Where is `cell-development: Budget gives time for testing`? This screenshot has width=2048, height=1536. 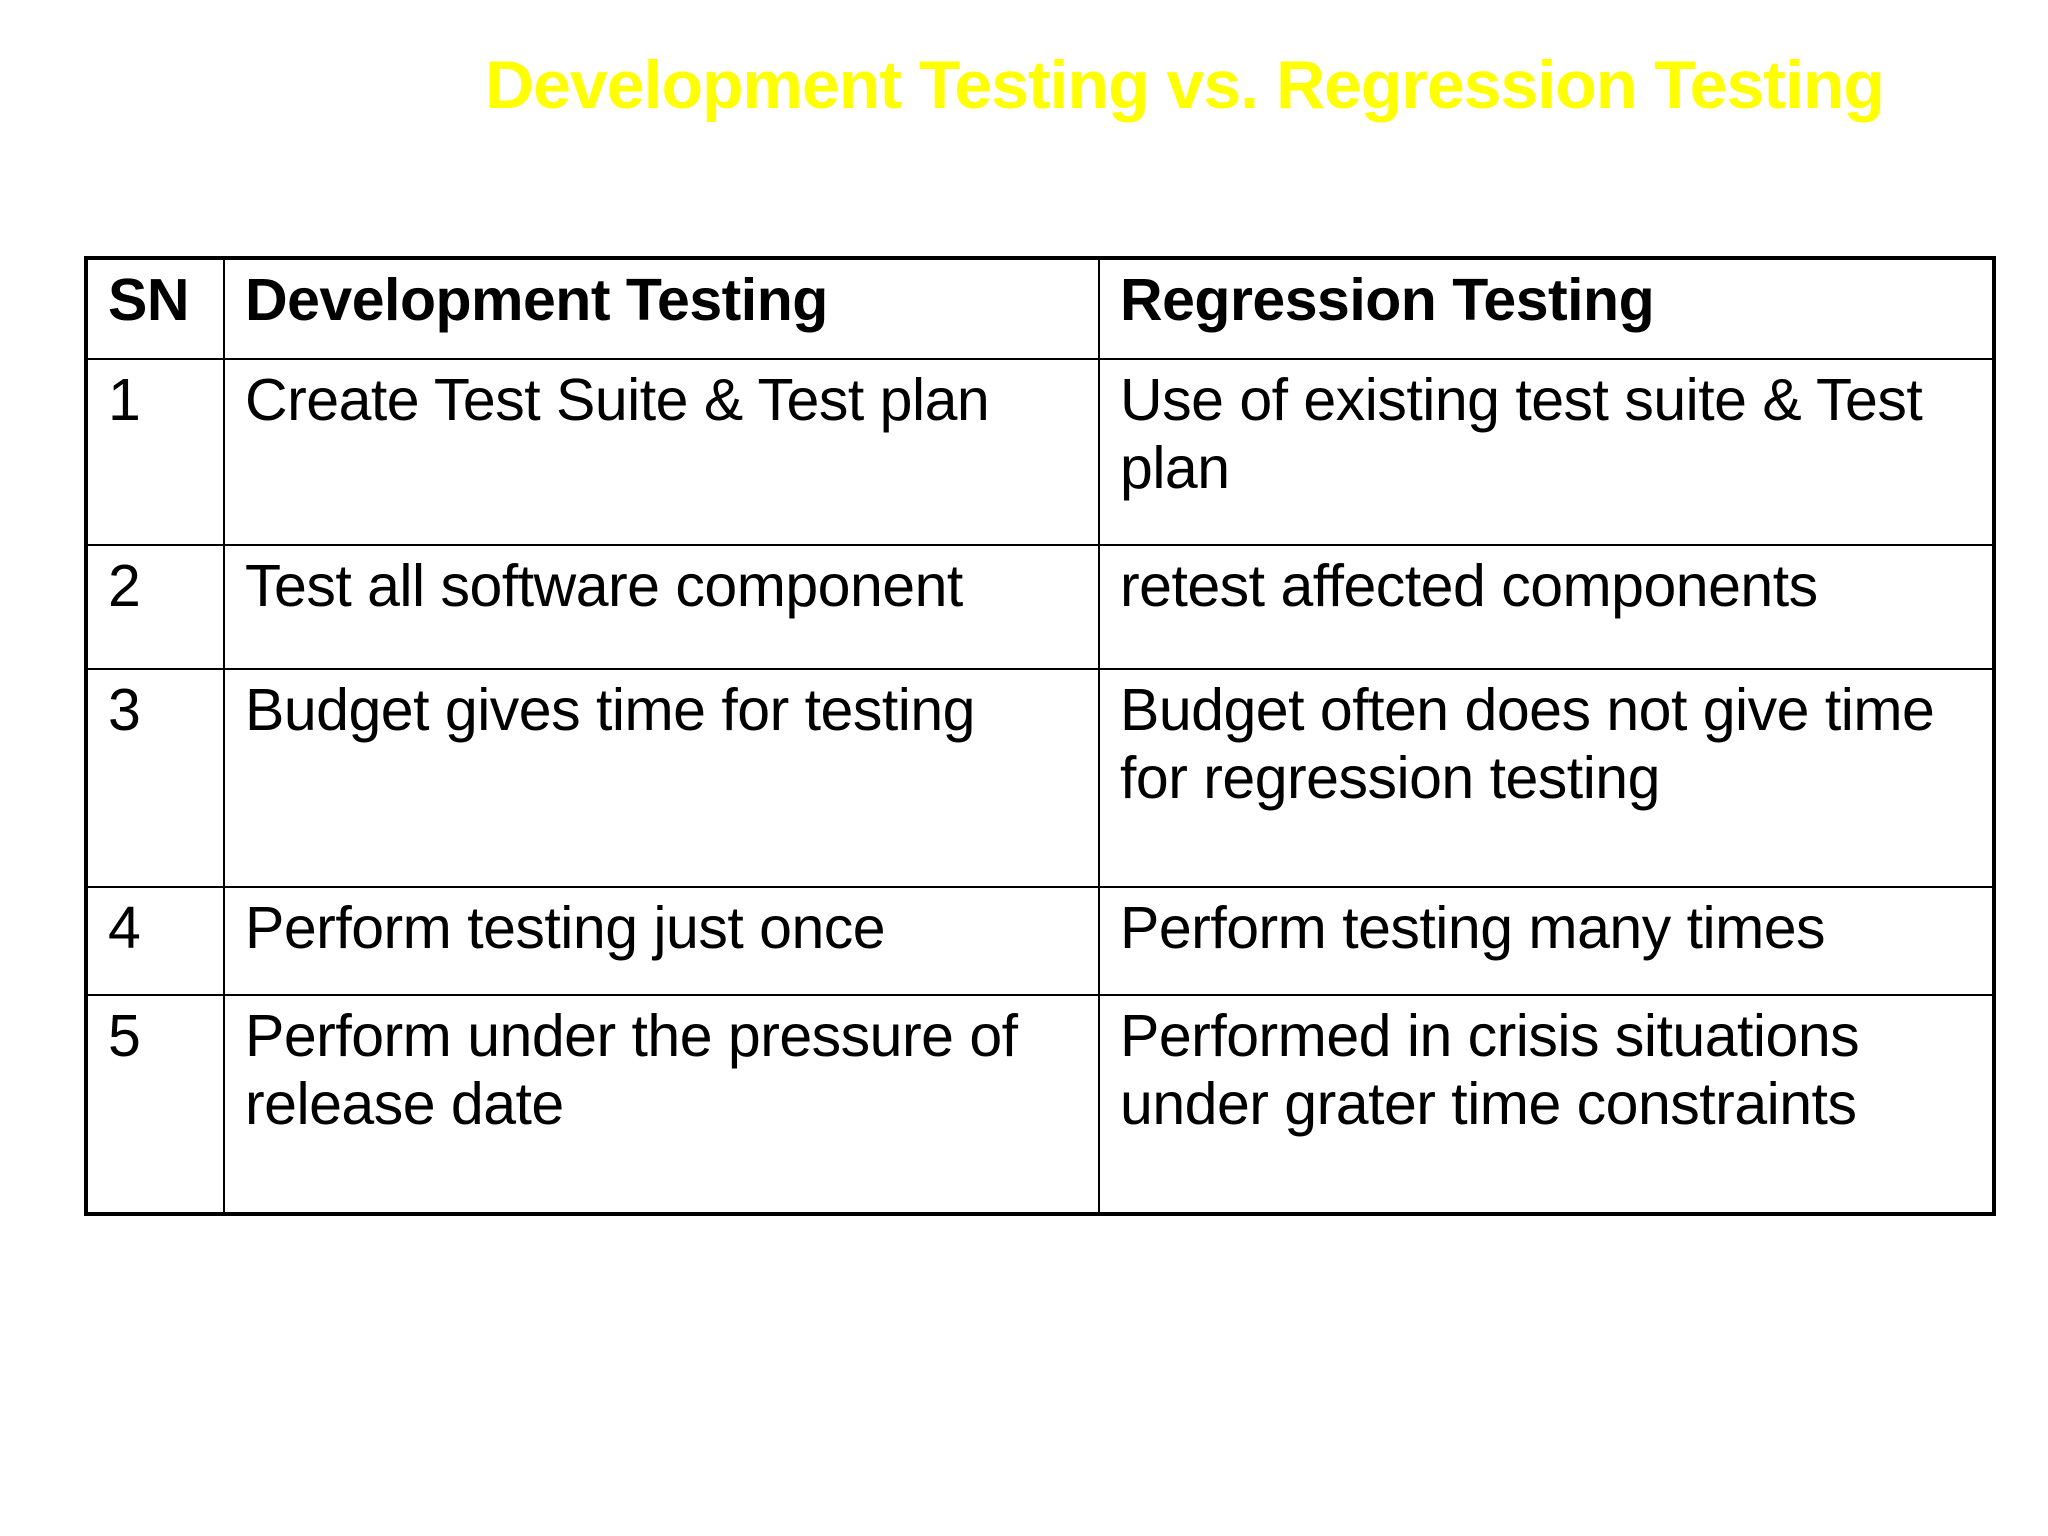
cell-development: Budget gives time for testing is located at coordinates (661, 778).